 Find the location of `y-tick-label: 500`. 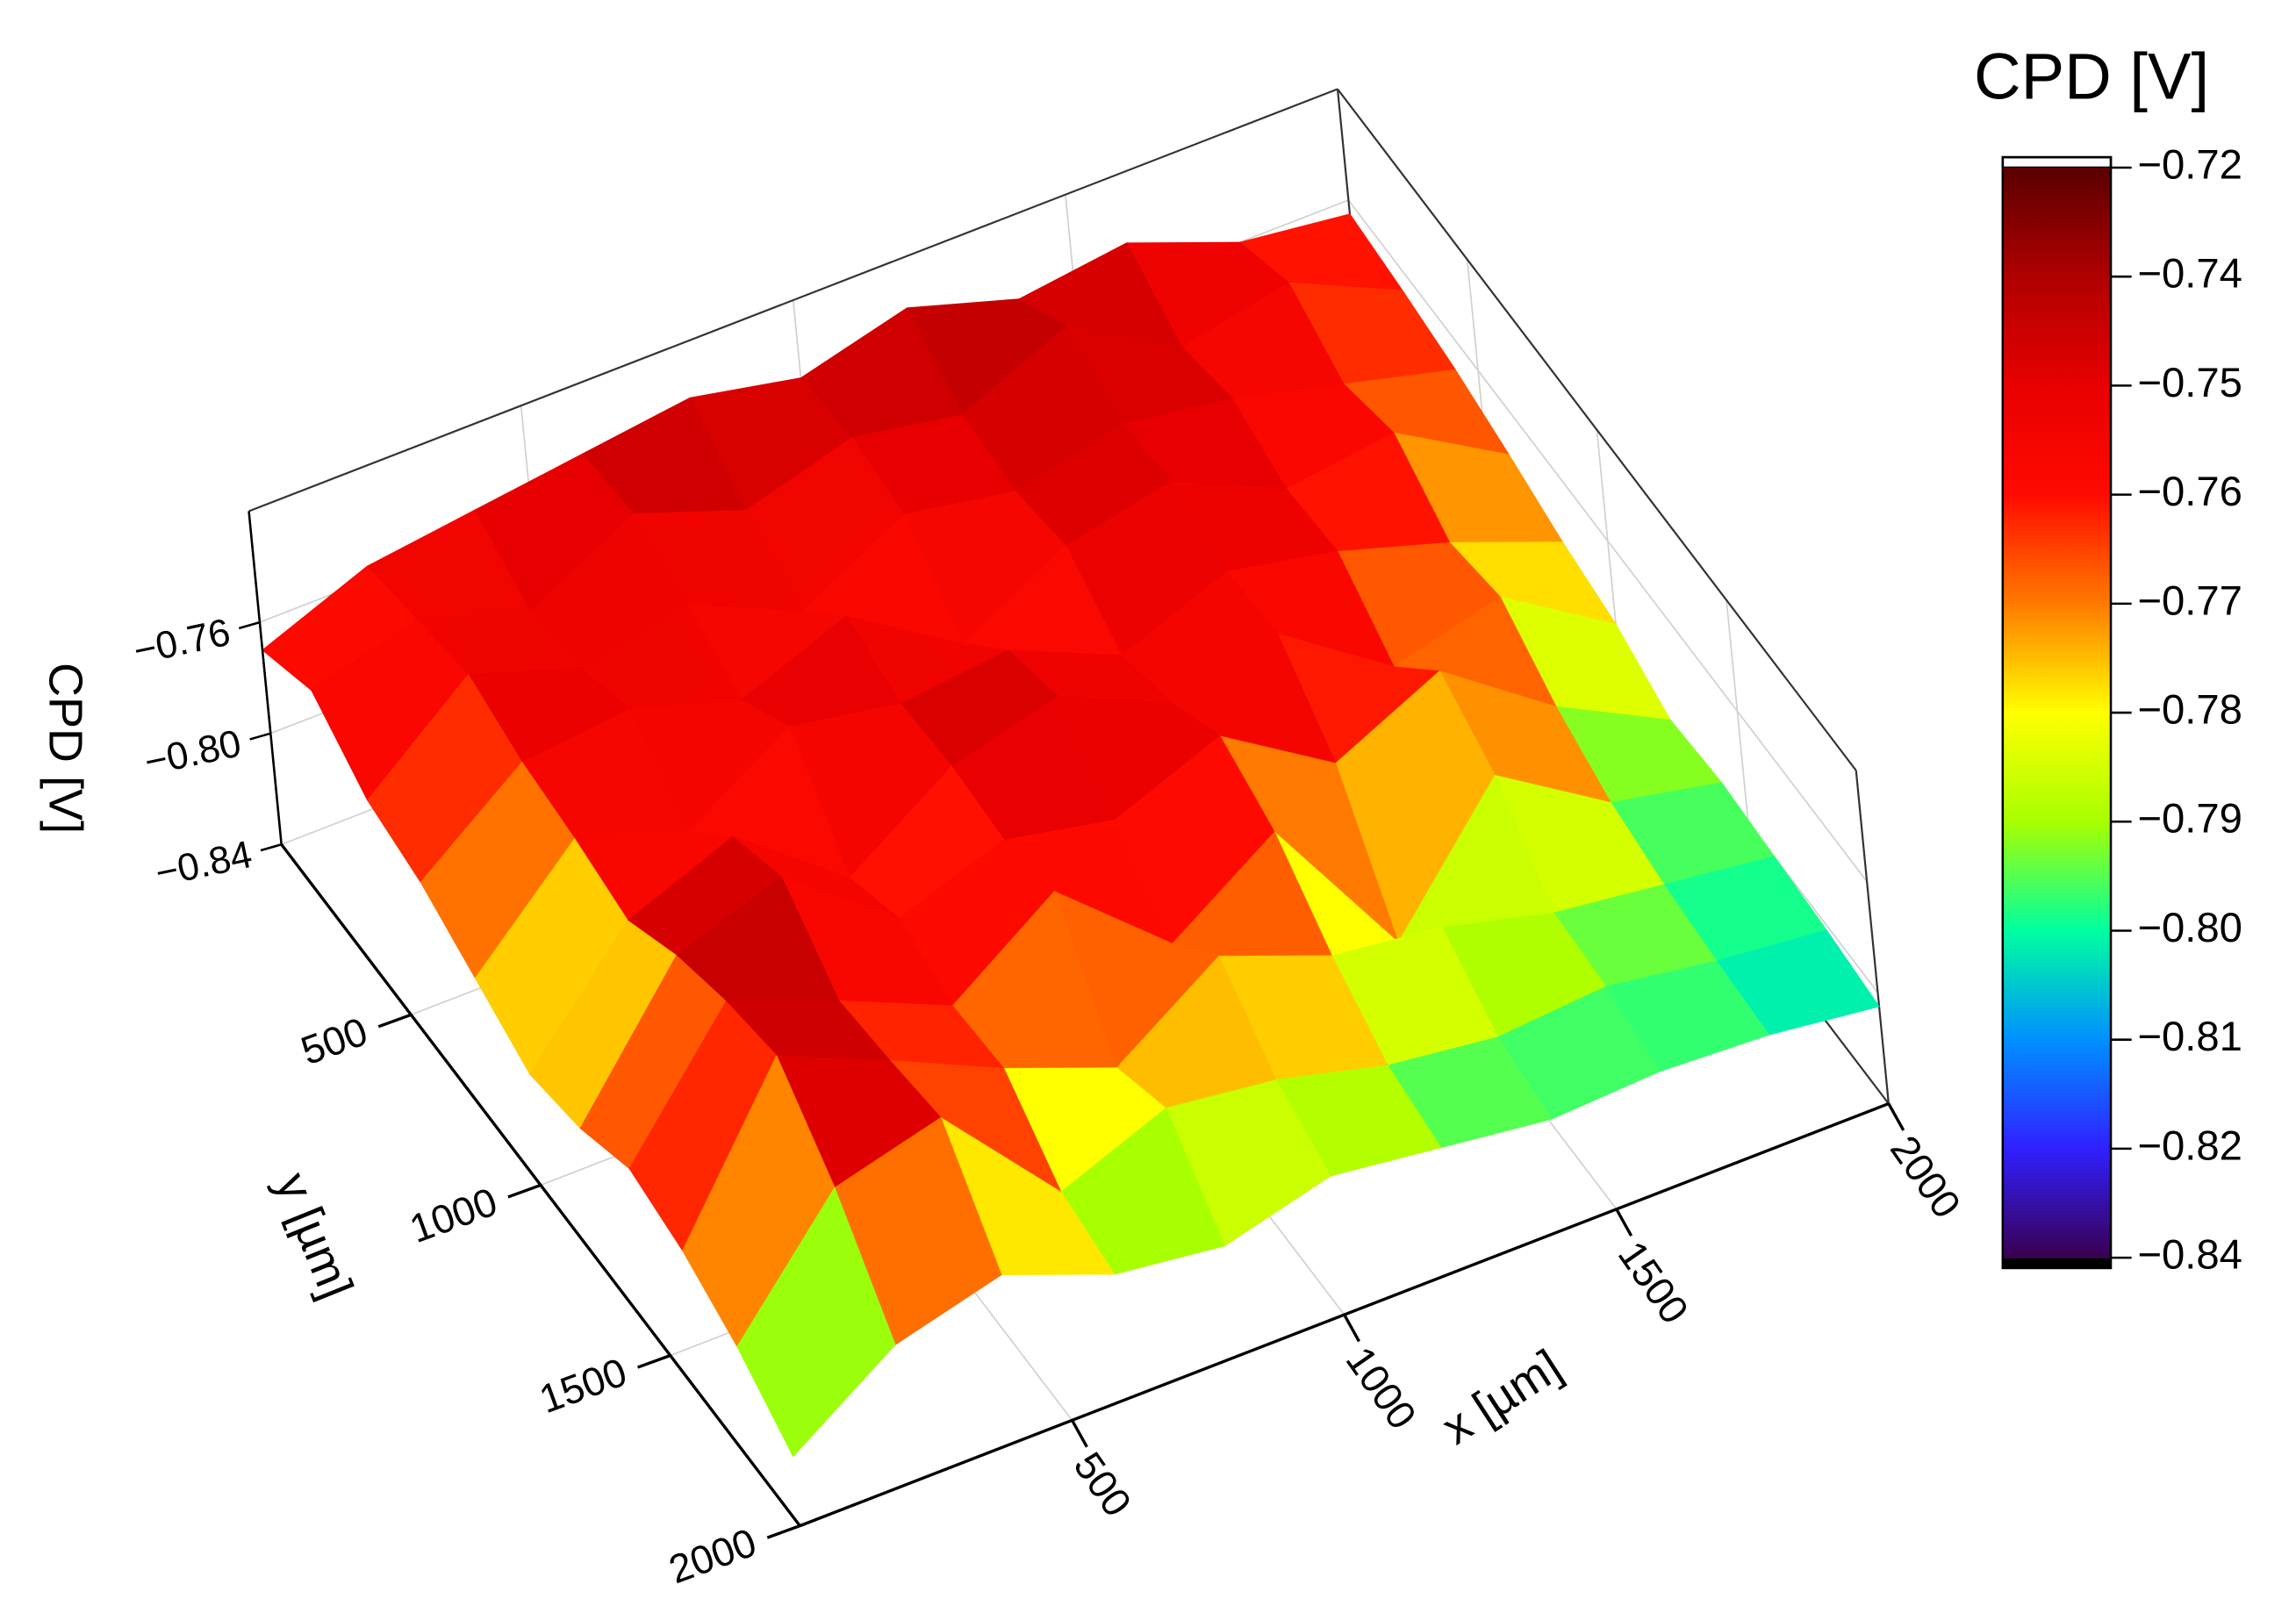

y-tick-label: 500 is located at coordinates (334, 1040).